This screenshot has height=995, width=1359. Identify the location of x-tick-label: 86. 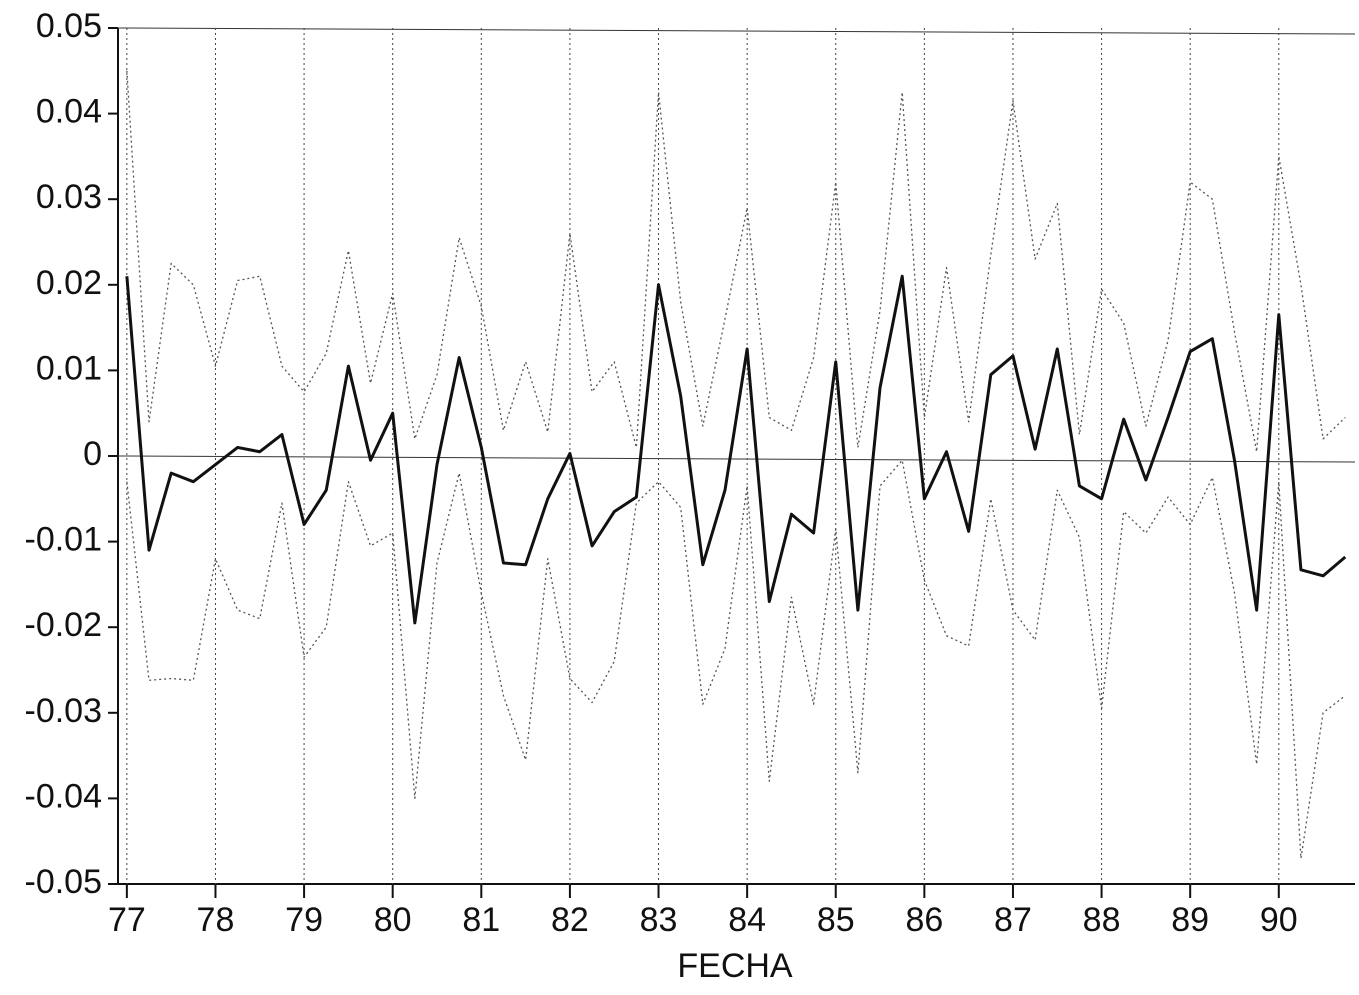
(924, 920).